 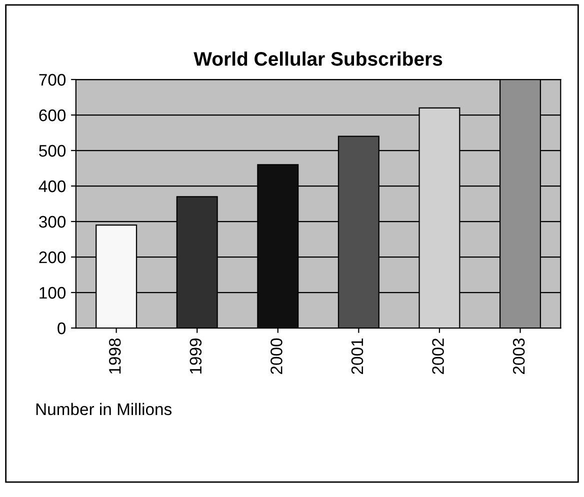 What do you see at coordinates (52, 257) in the screenshot?
I see `y-tick-label: 200` at bounding box center [52, 257].